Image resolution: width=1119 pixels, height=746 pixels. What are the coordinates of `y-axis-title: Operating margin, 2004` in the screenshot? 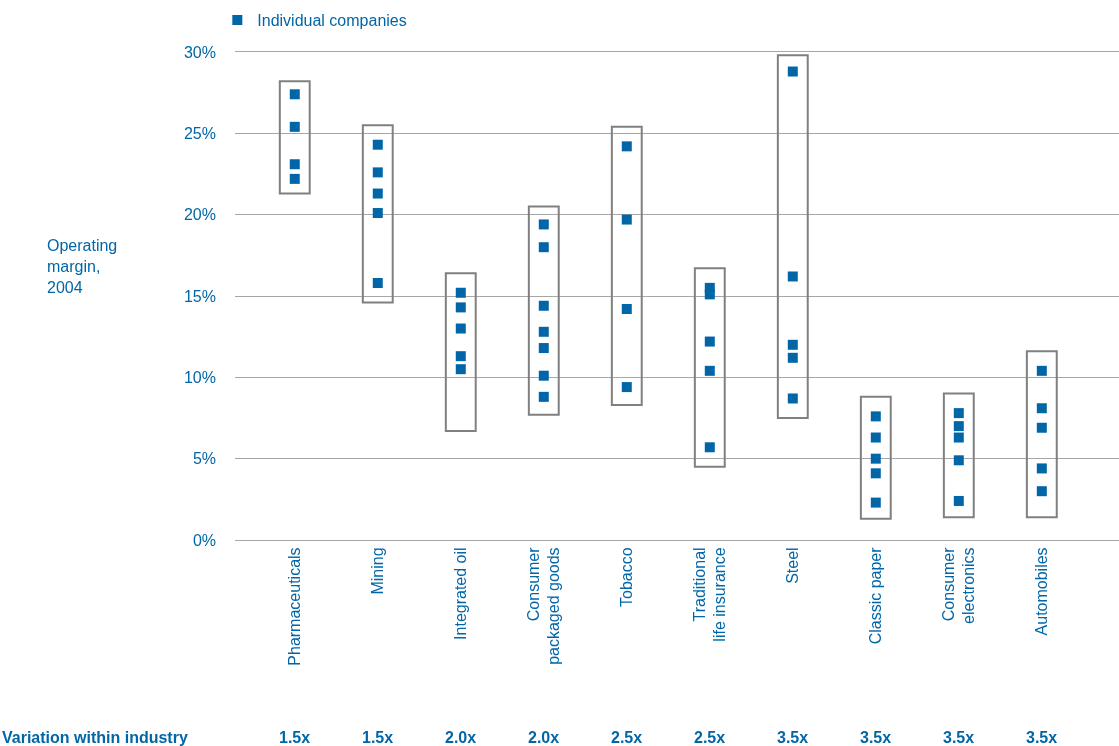 It's located at (82, 266).